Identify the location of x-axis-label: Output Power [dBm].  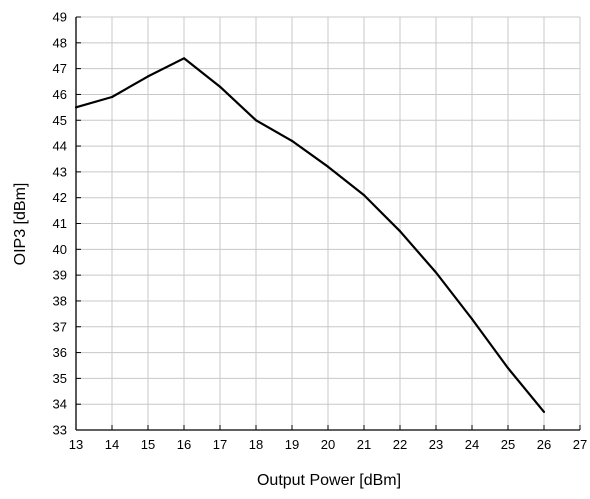
(329, 480).